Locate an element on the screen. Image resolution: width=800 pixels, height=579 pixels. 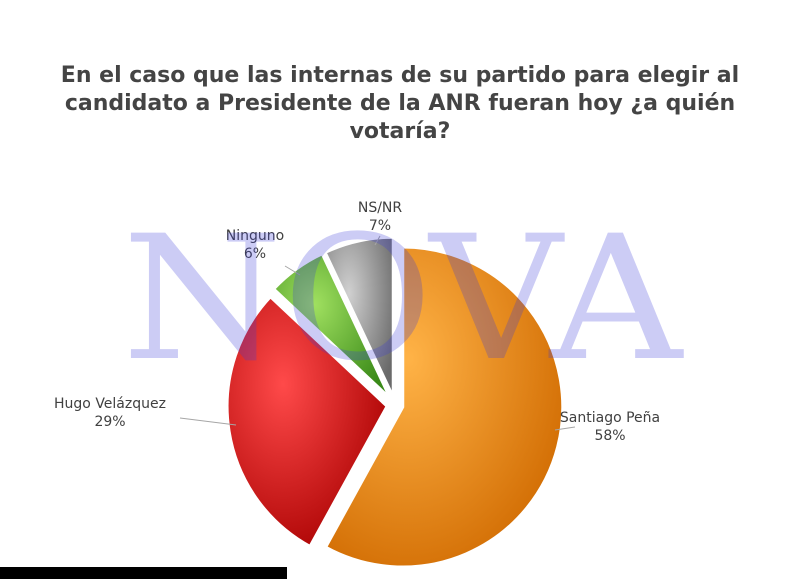
data-label-value-ninguno: 6% is located at coordinates (255, 254).